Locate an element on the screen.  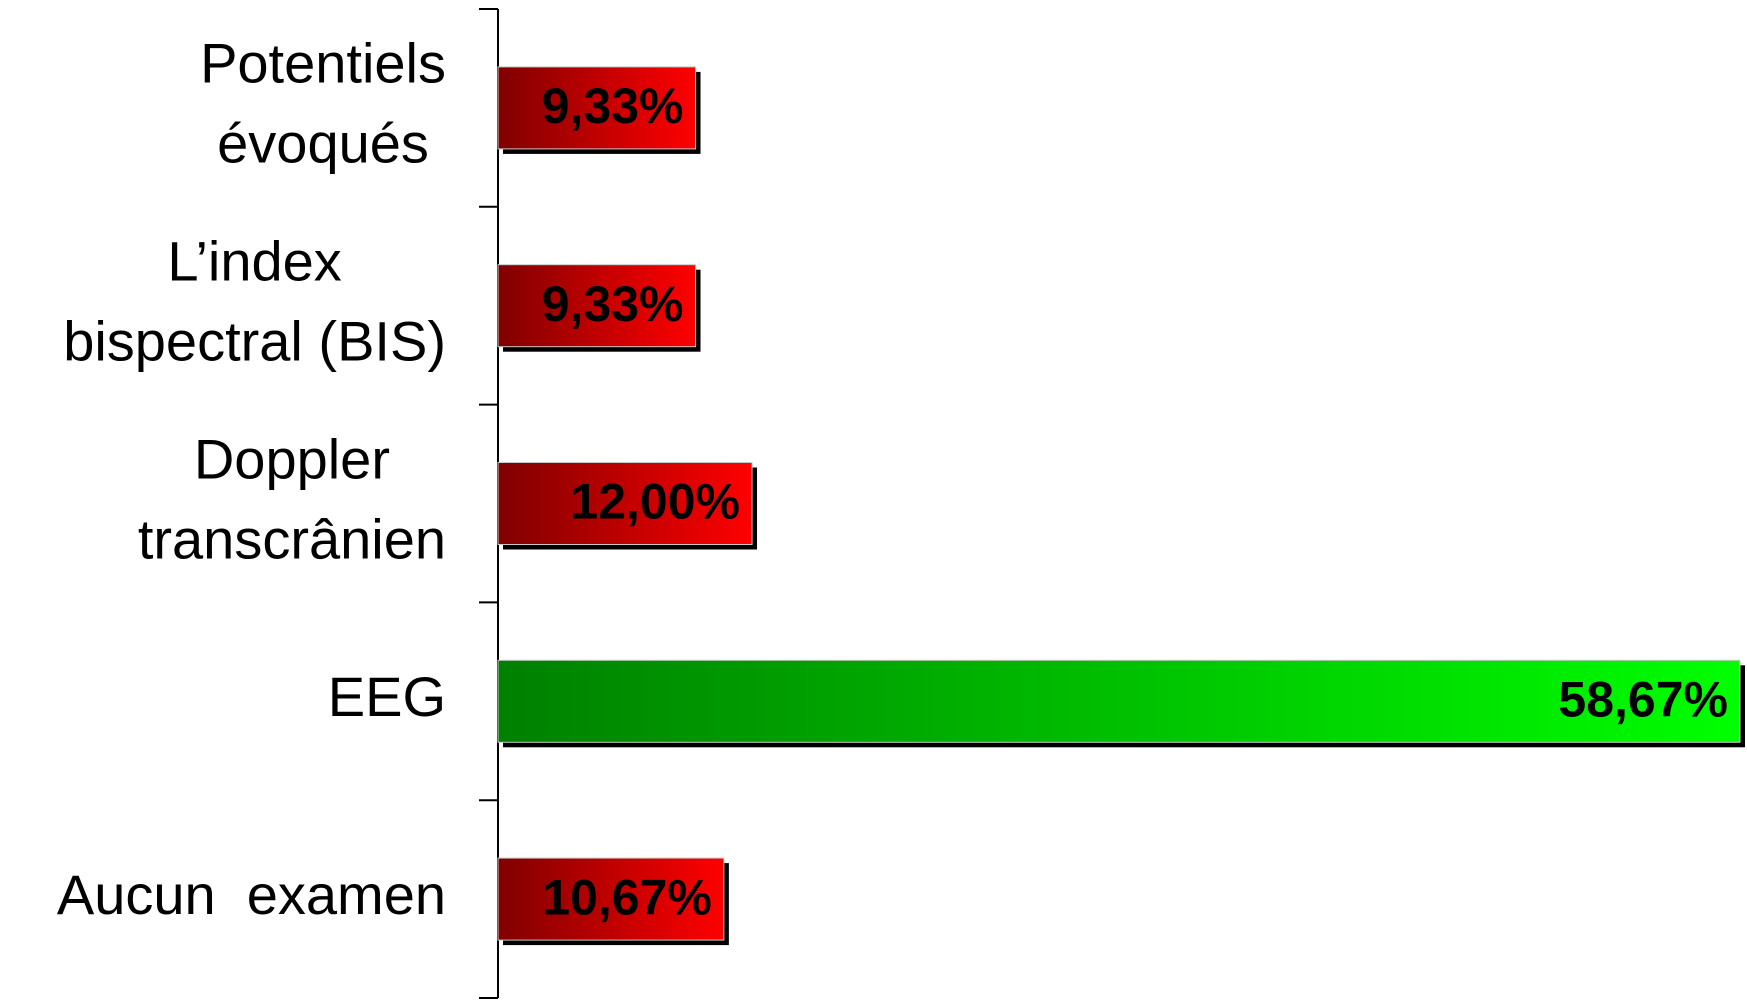
category-label: L’index is located at coordinates (254, 260).